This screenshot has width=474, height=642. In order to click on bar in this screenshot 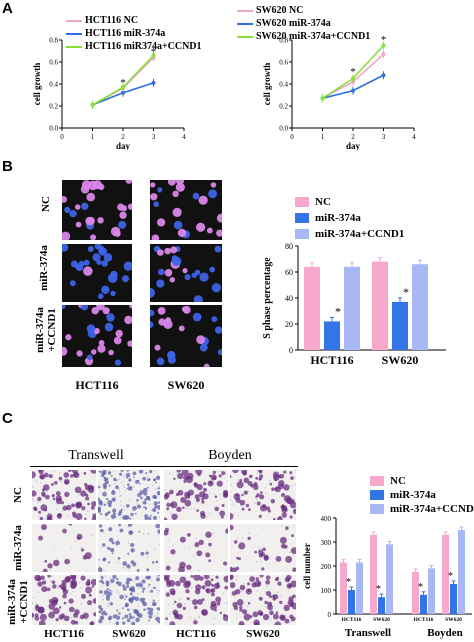, I will do `click(423, 604)`.